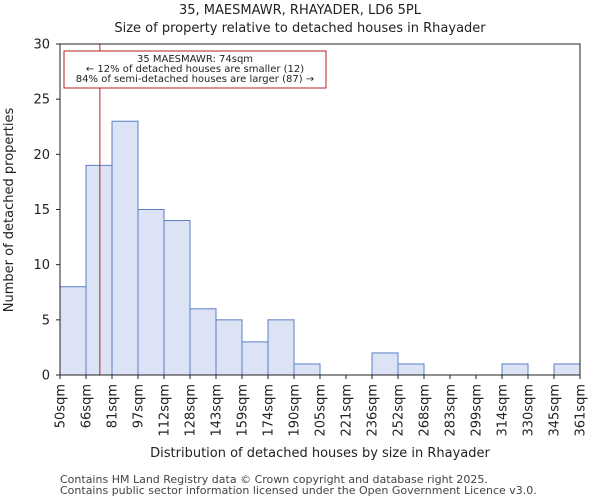  What do you see at coordinates (300, 10) in the screenshot?
I see `chart-title: 35, MAESMAWR, RHAYADER, LD6 5PL` at bounding box center [300, 10].